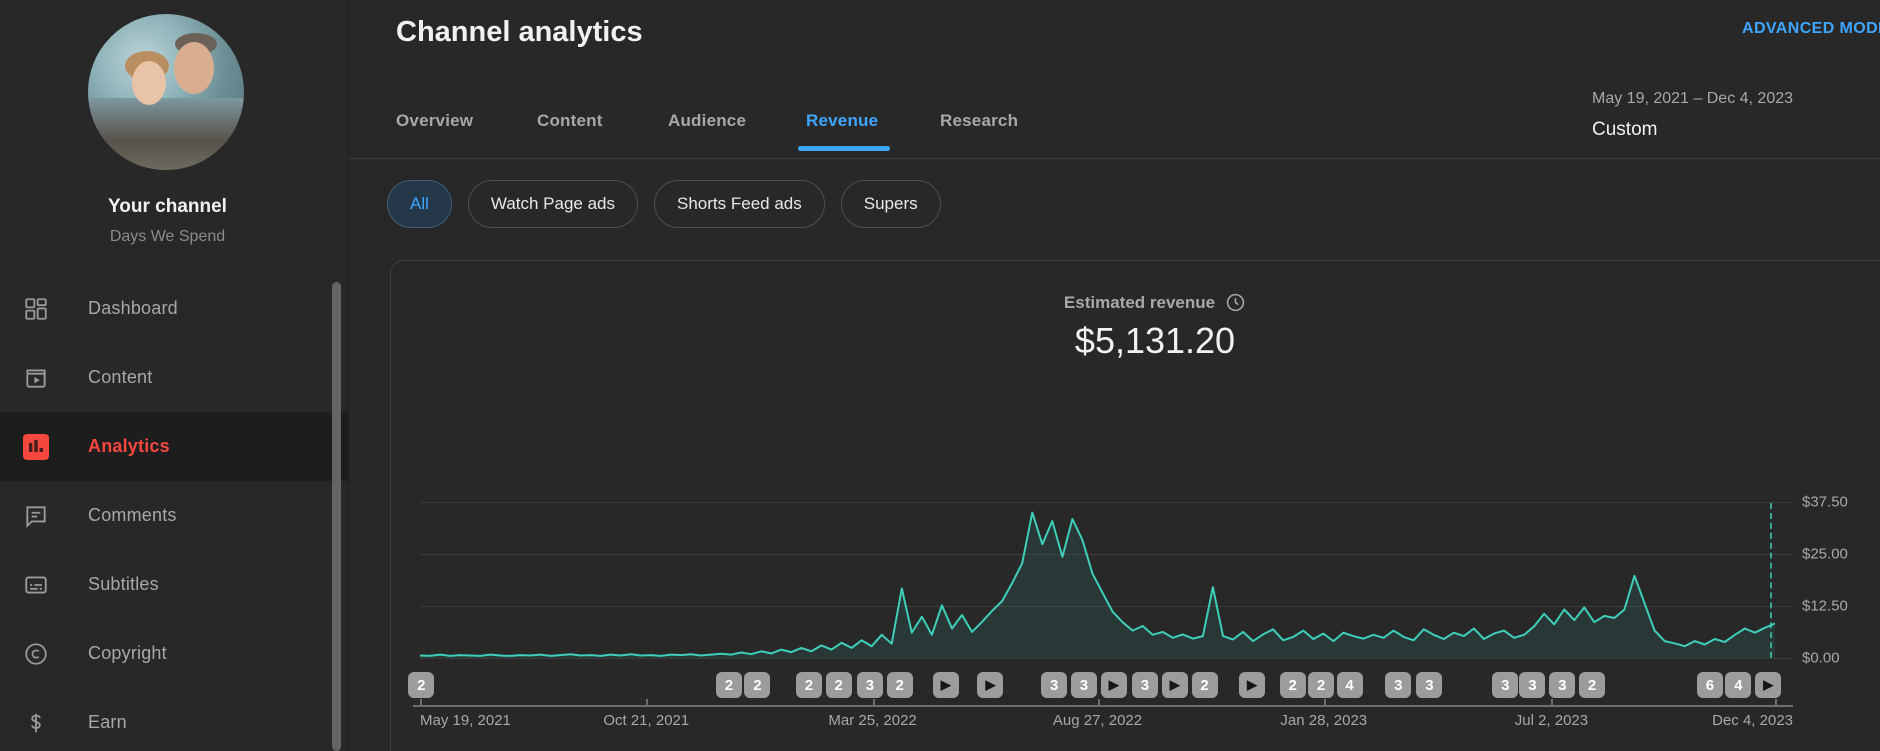 Image resolution: width=1880 pixels, height=751 pixels. I want to click on sidebar-item-earn: Earn, so click(174, 719).